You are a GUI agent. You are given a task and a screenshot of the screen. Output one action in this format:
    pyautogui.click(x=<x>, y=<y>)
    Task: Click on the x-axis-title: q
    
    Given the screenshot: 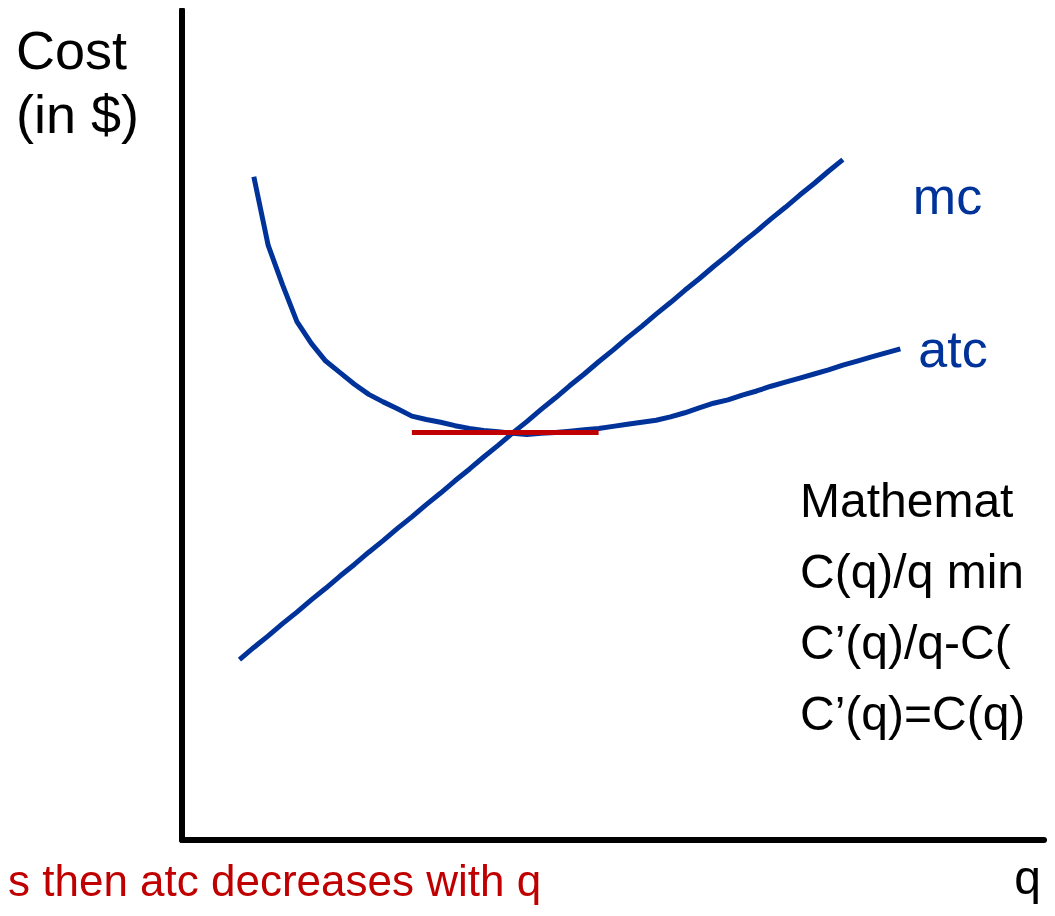 What is the action you would take?
    pyautogui.click(x=1028, y=877)
    